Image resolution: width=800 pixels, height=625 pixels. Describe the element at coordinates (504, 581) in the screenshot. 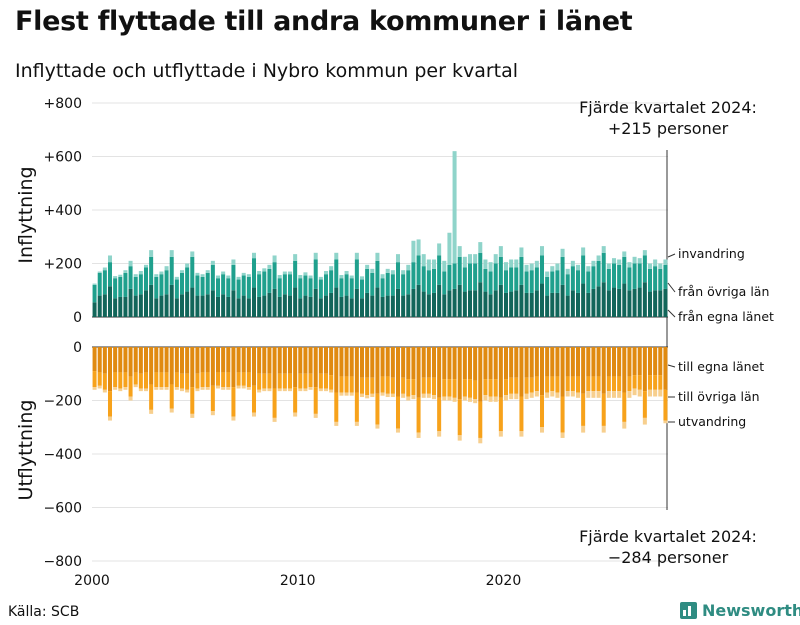

I see `x-tick-label: 2020` at that location.